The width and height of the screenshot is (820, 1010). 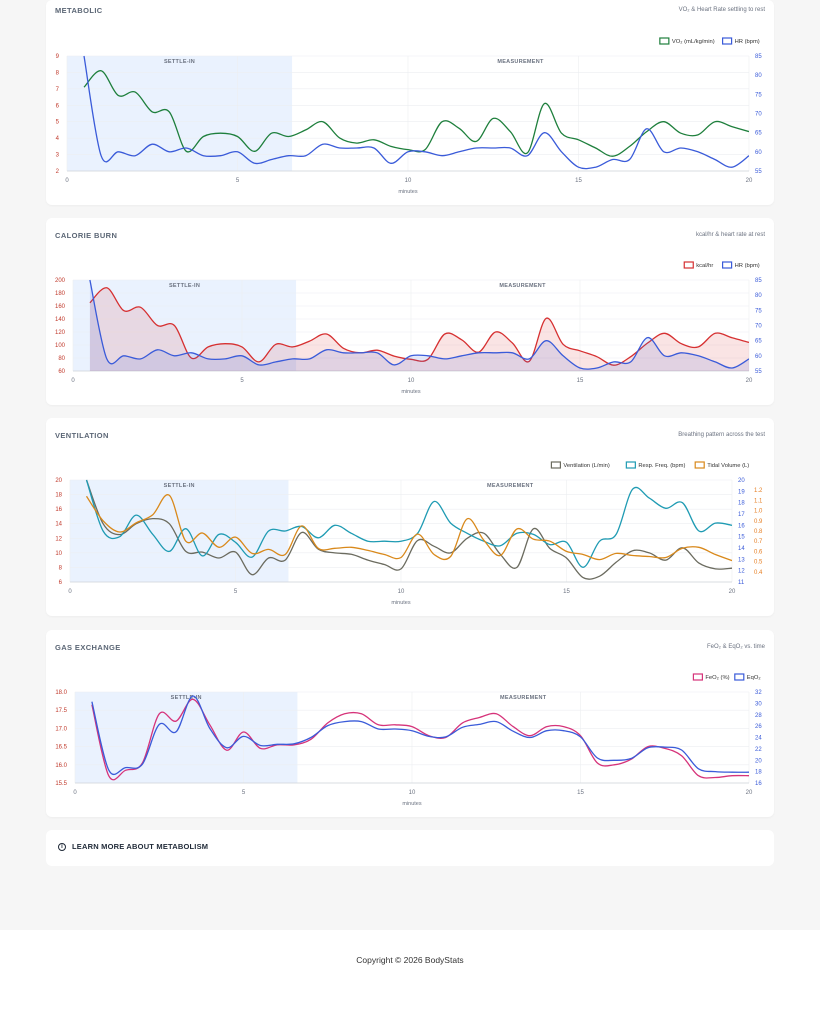 What do you see at coordinates (758, 172) in the screenshot?
I see `y2-tick-label: 55` at bounding box center [758, 172].